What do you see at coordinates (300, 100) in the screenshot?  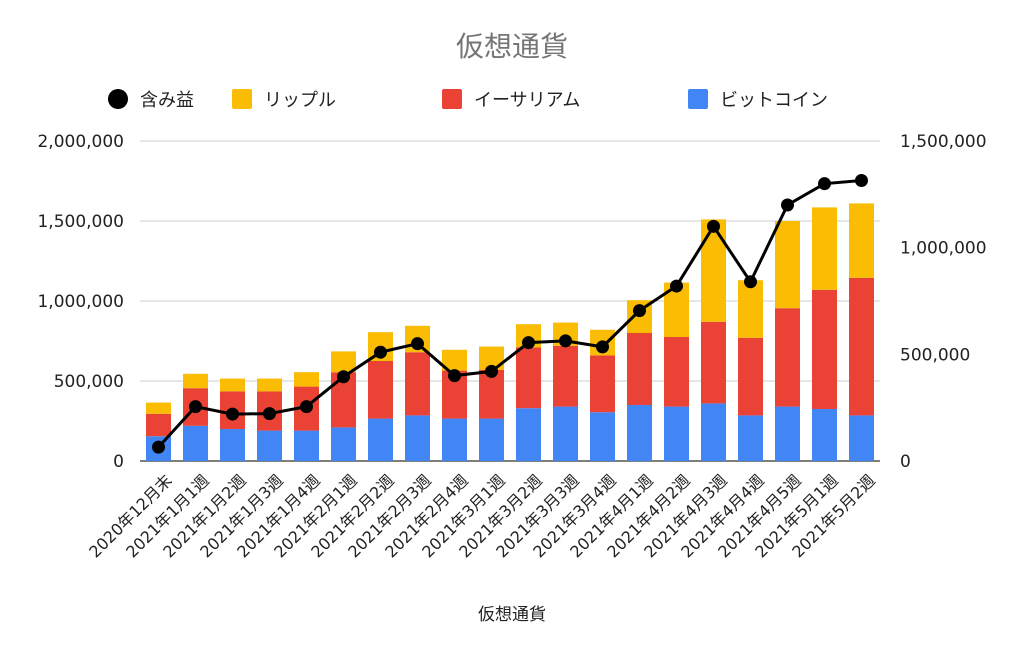 I see `legend-label: リップル` at bounding box center [300, 100].